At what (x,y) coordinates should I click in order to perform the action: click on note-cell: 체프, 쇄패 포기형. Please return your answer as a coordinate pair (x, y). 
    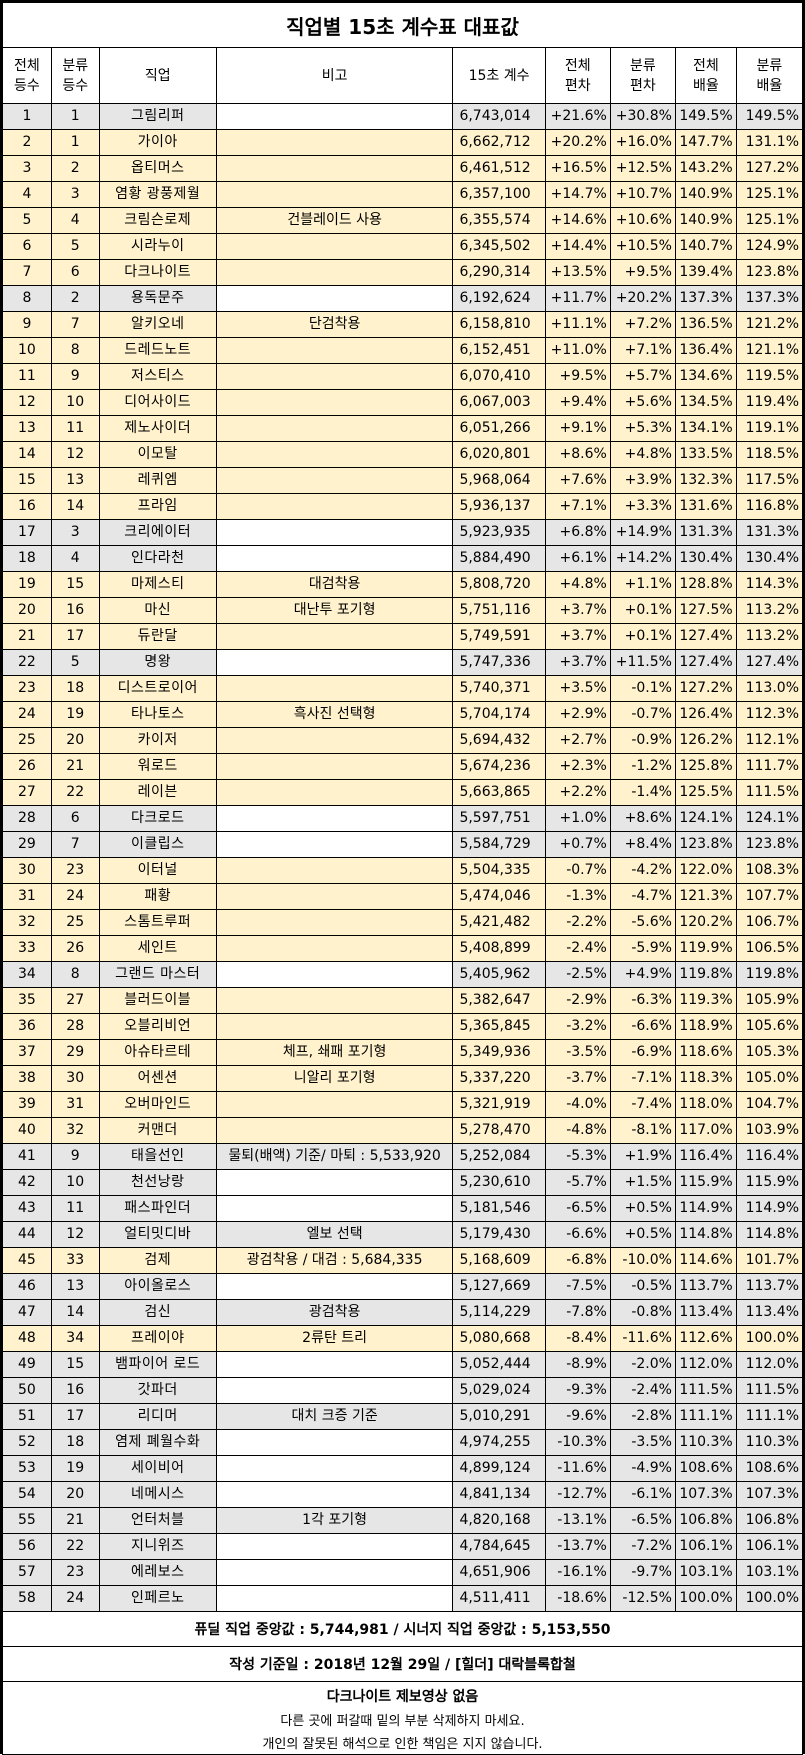
    Looking at the image, I should click on (334, 1052).